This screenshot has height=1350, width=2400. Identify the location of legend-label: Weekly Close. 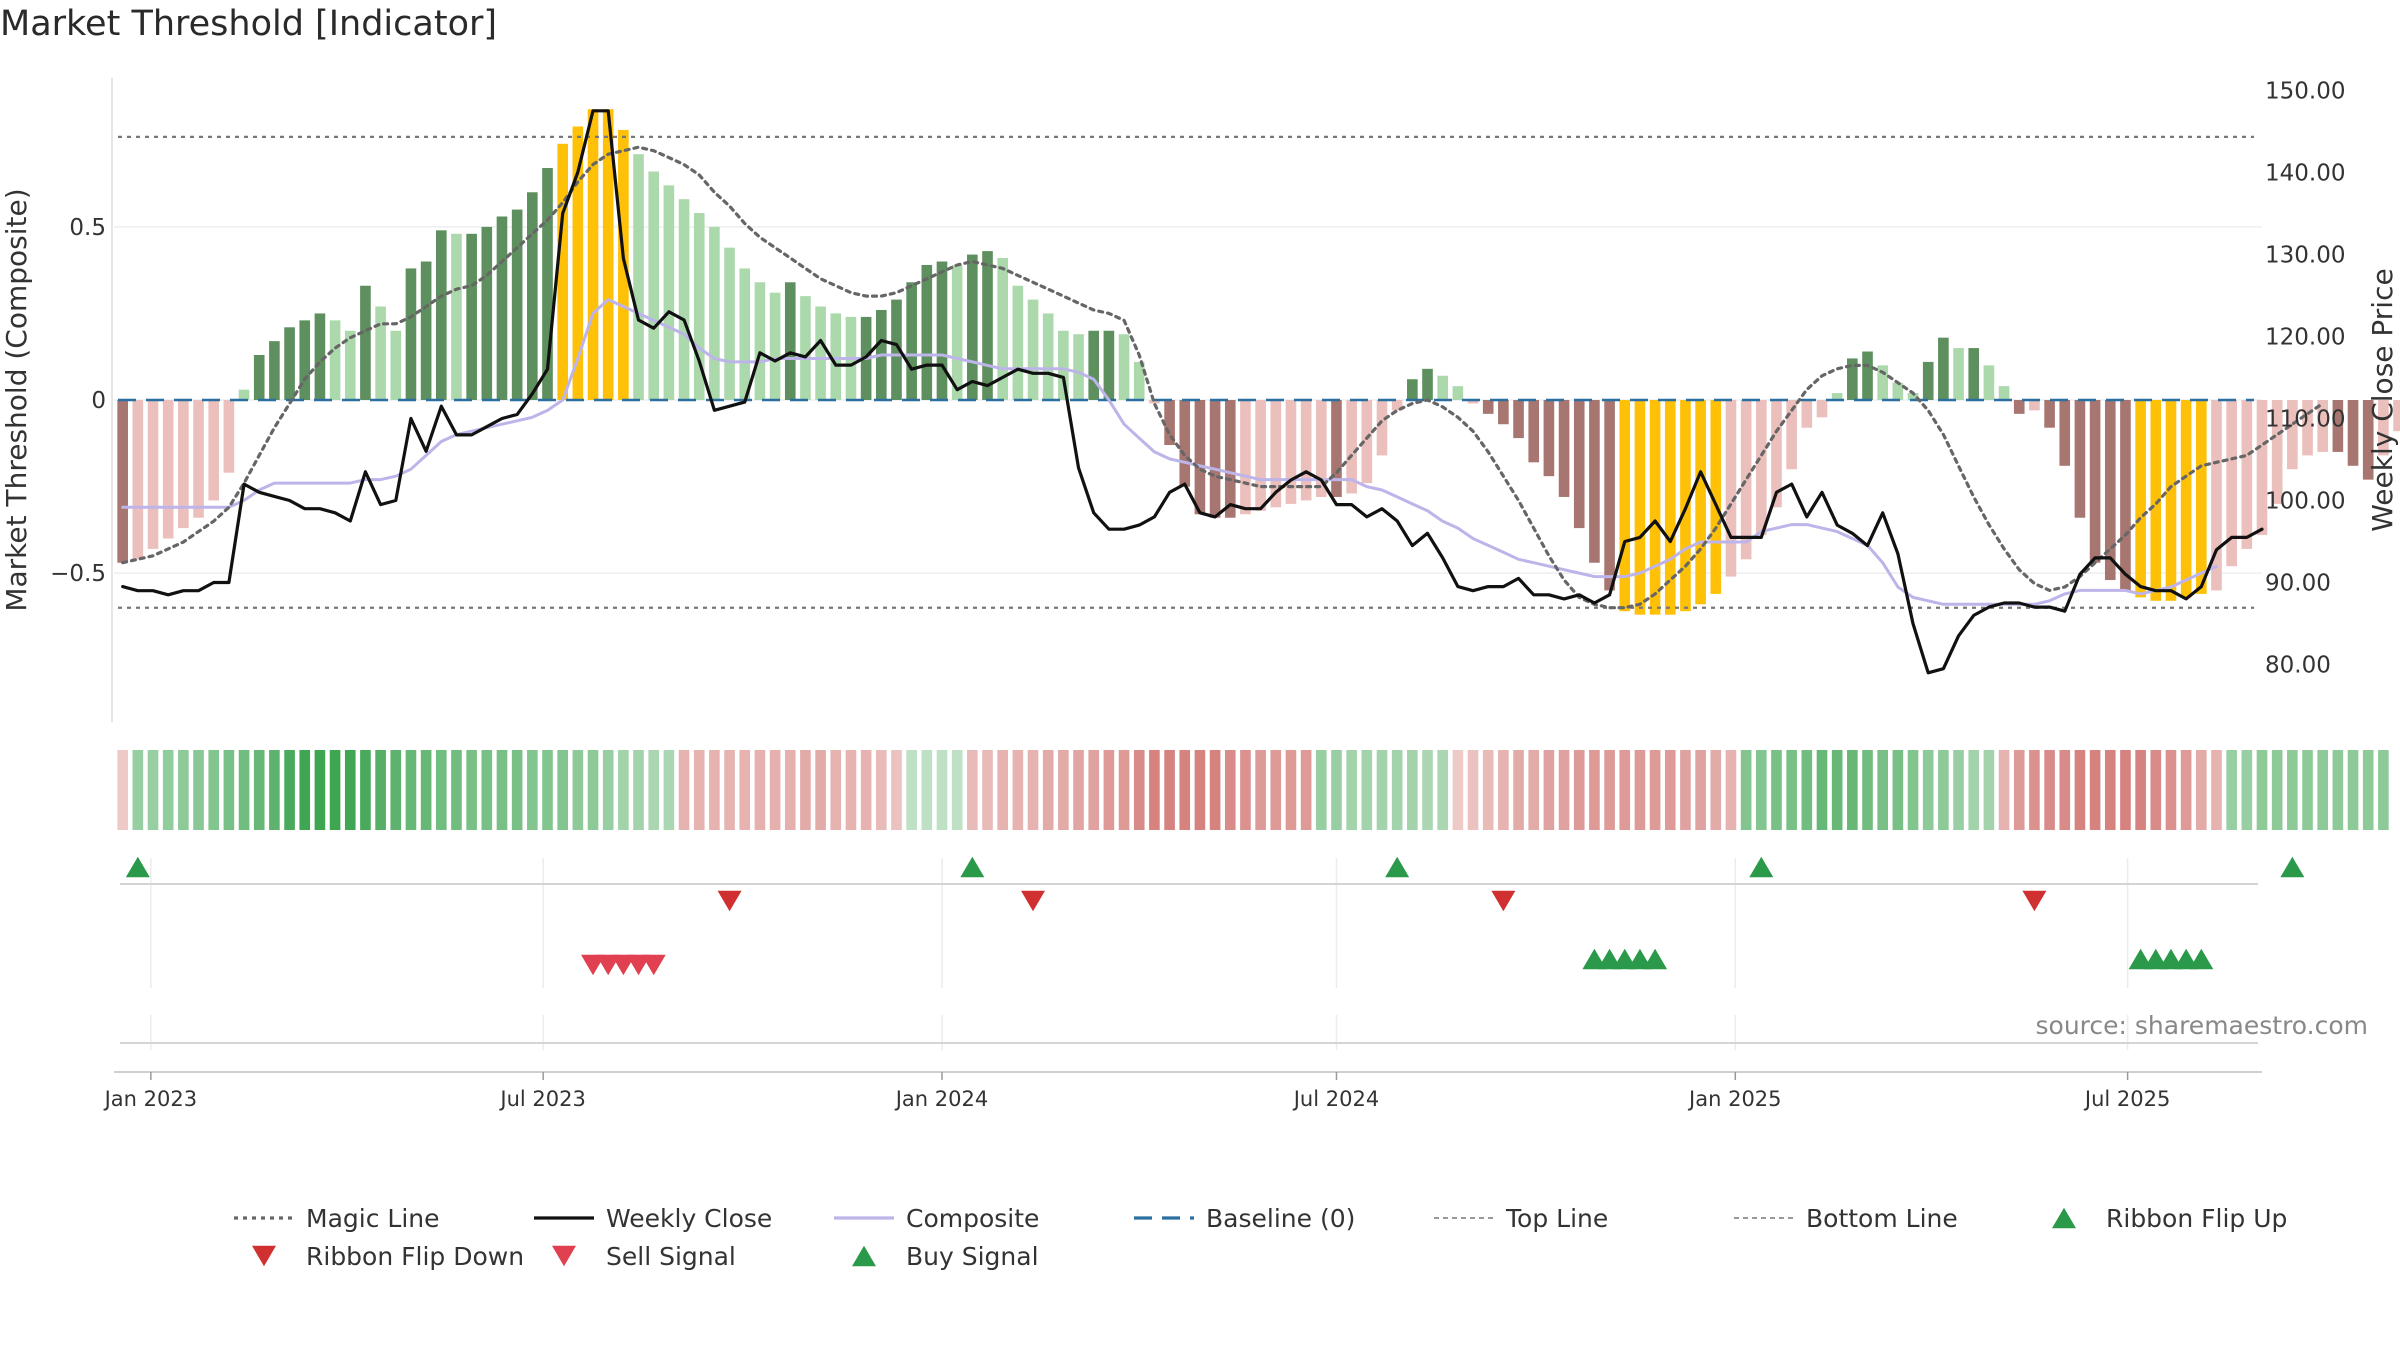
(689, 1218).